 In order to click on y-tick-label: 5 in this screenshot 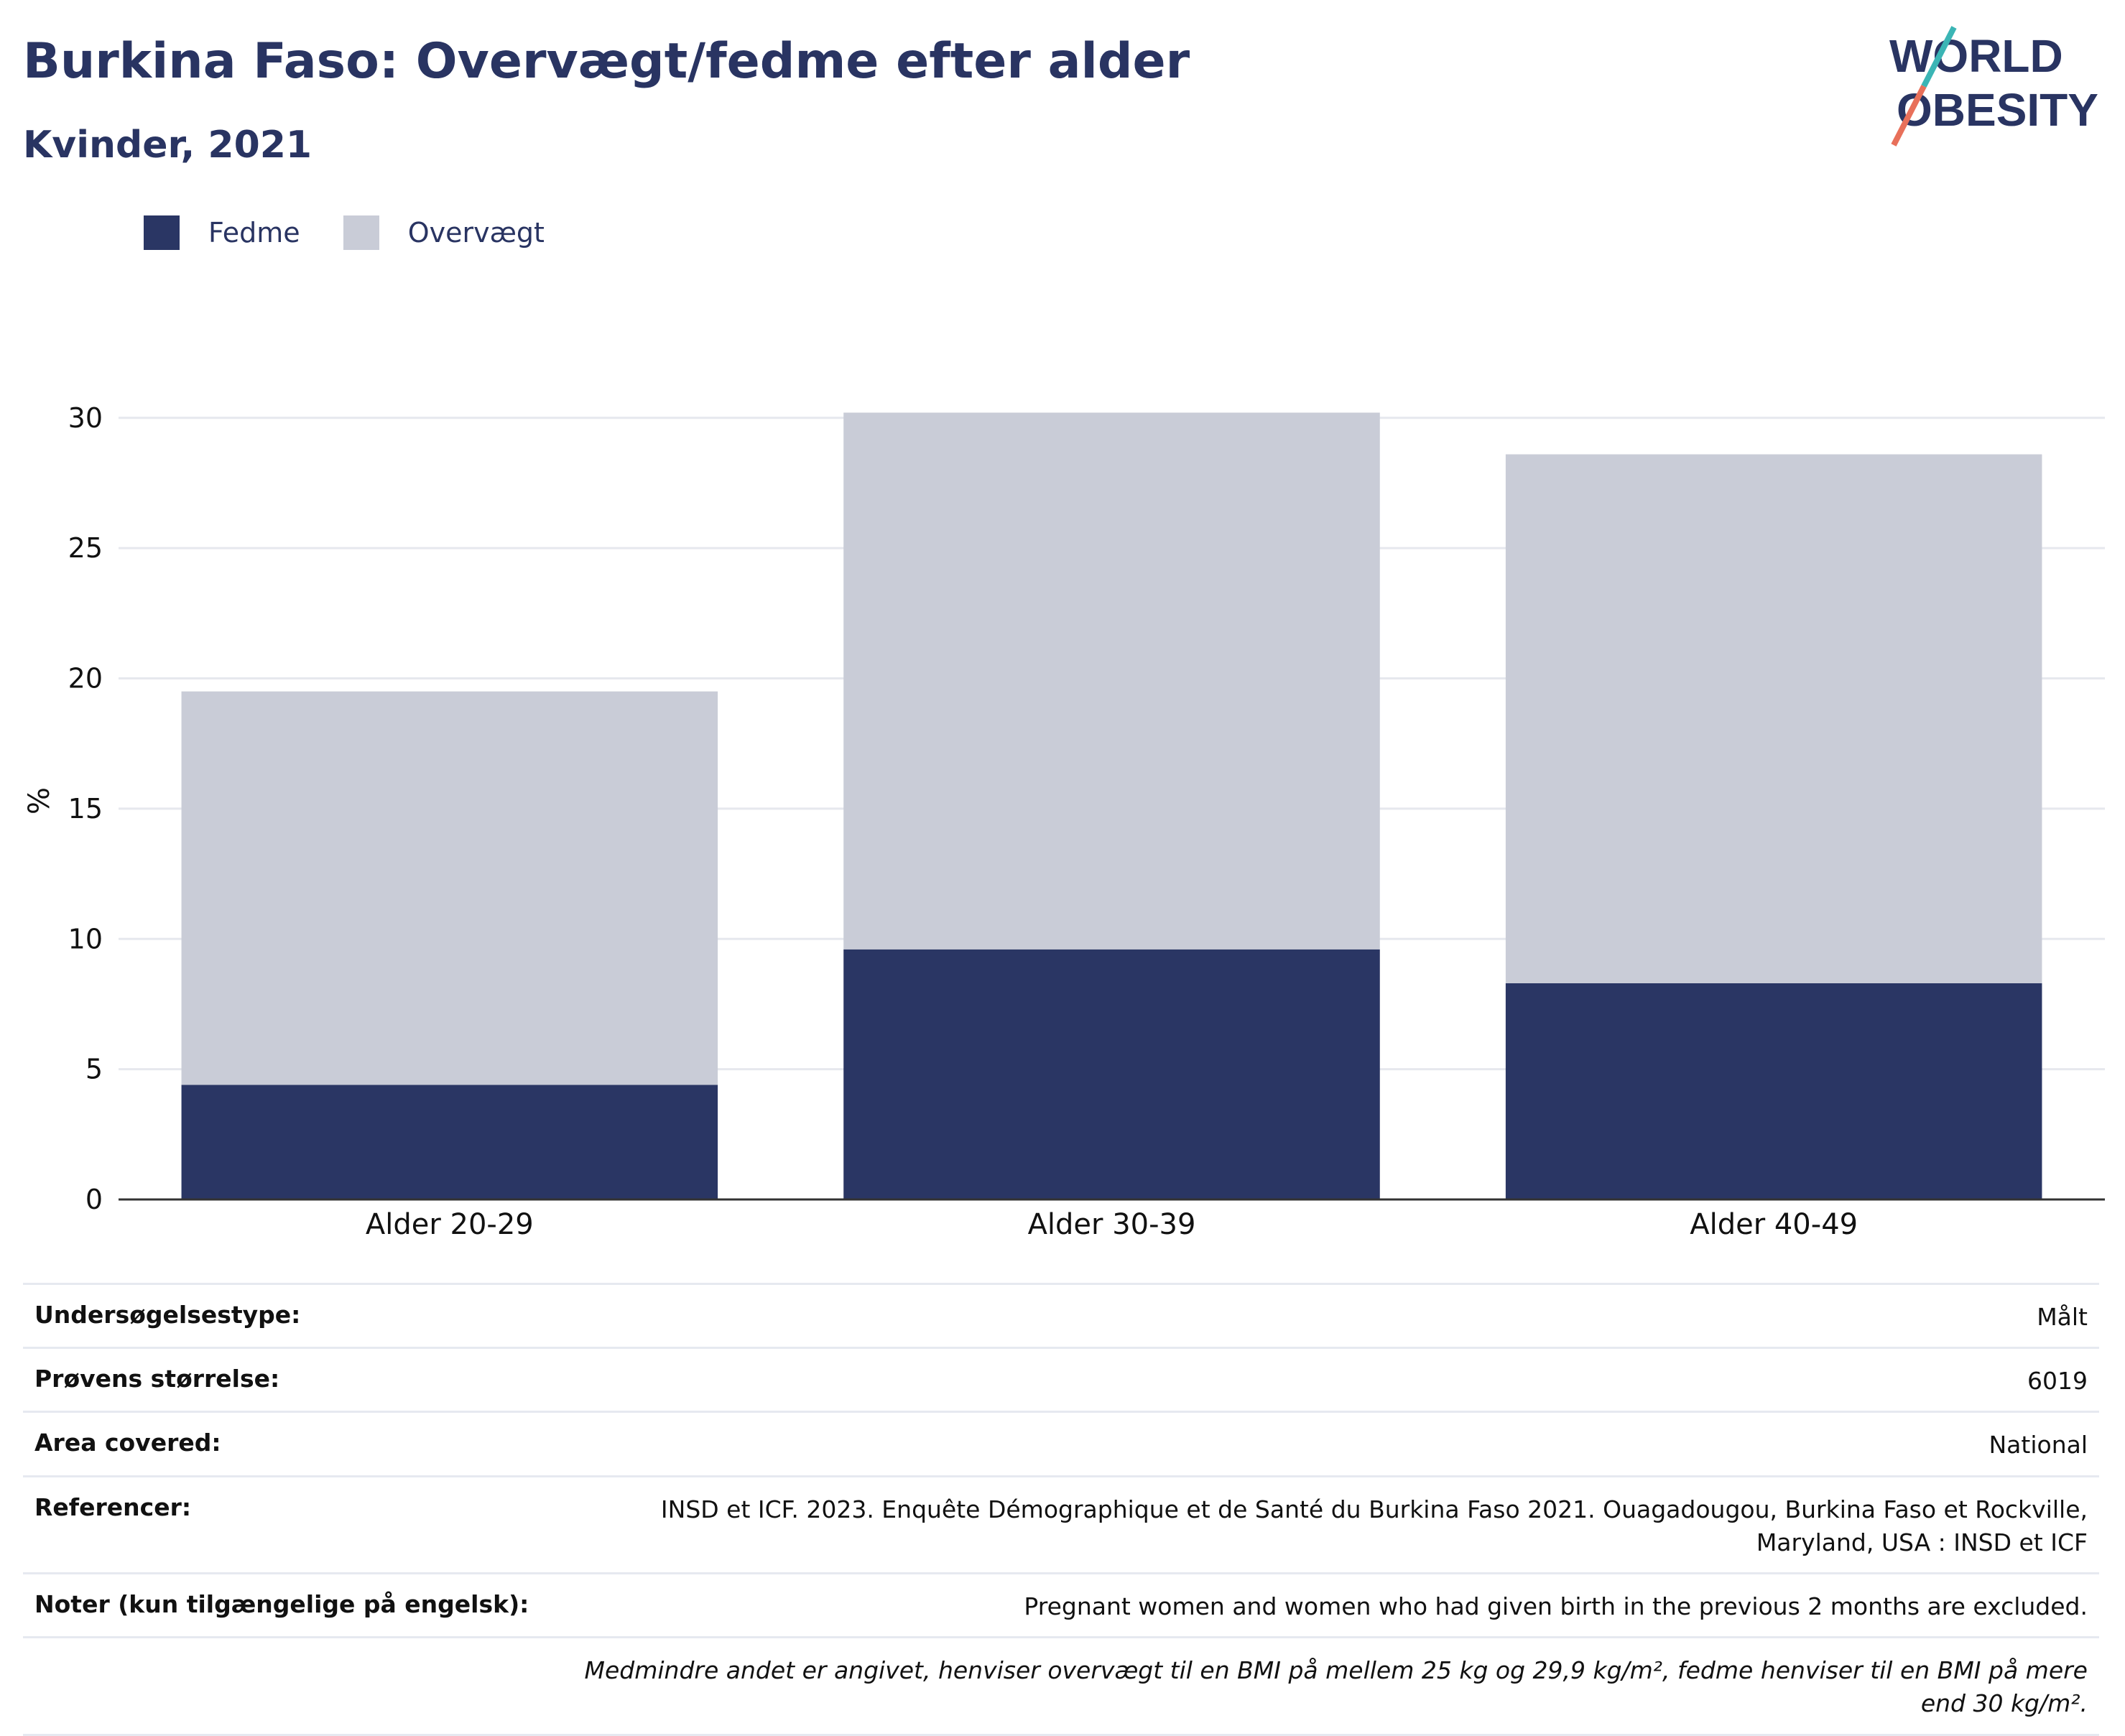, I will do `click(94, 1069)`.